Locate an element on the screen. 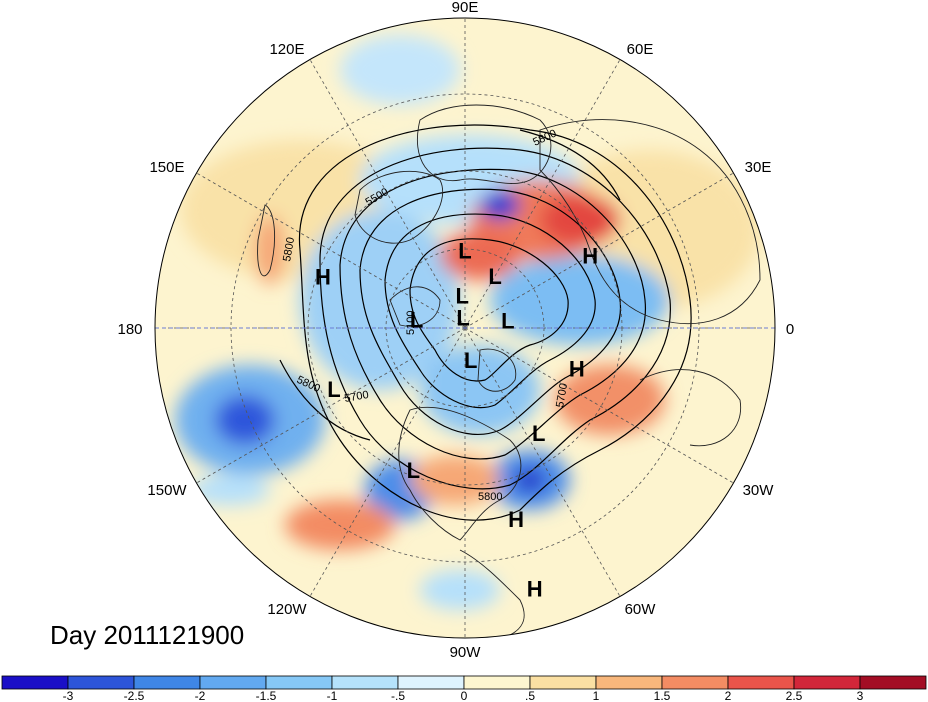 This screenshot has width=928, height=702. colorbar-tick-label: 1 is located at coordinates (596, 695).